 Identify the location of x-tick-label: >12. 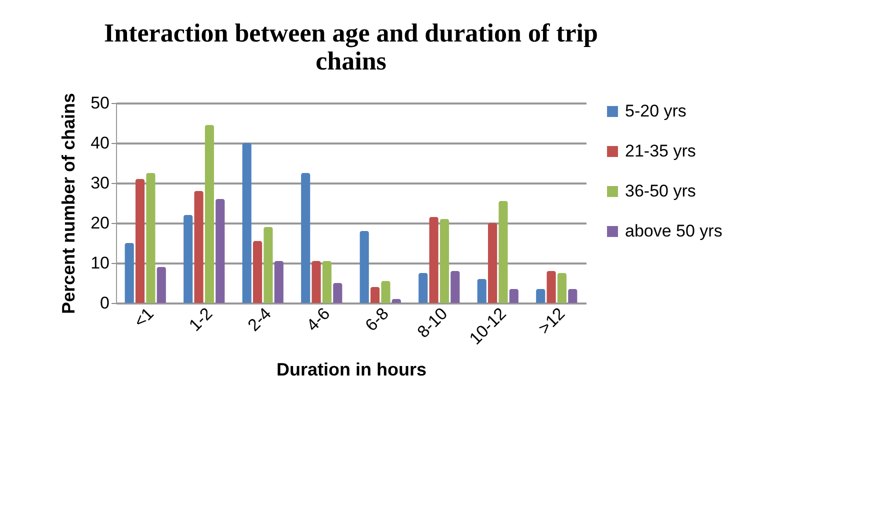
(551, 321).